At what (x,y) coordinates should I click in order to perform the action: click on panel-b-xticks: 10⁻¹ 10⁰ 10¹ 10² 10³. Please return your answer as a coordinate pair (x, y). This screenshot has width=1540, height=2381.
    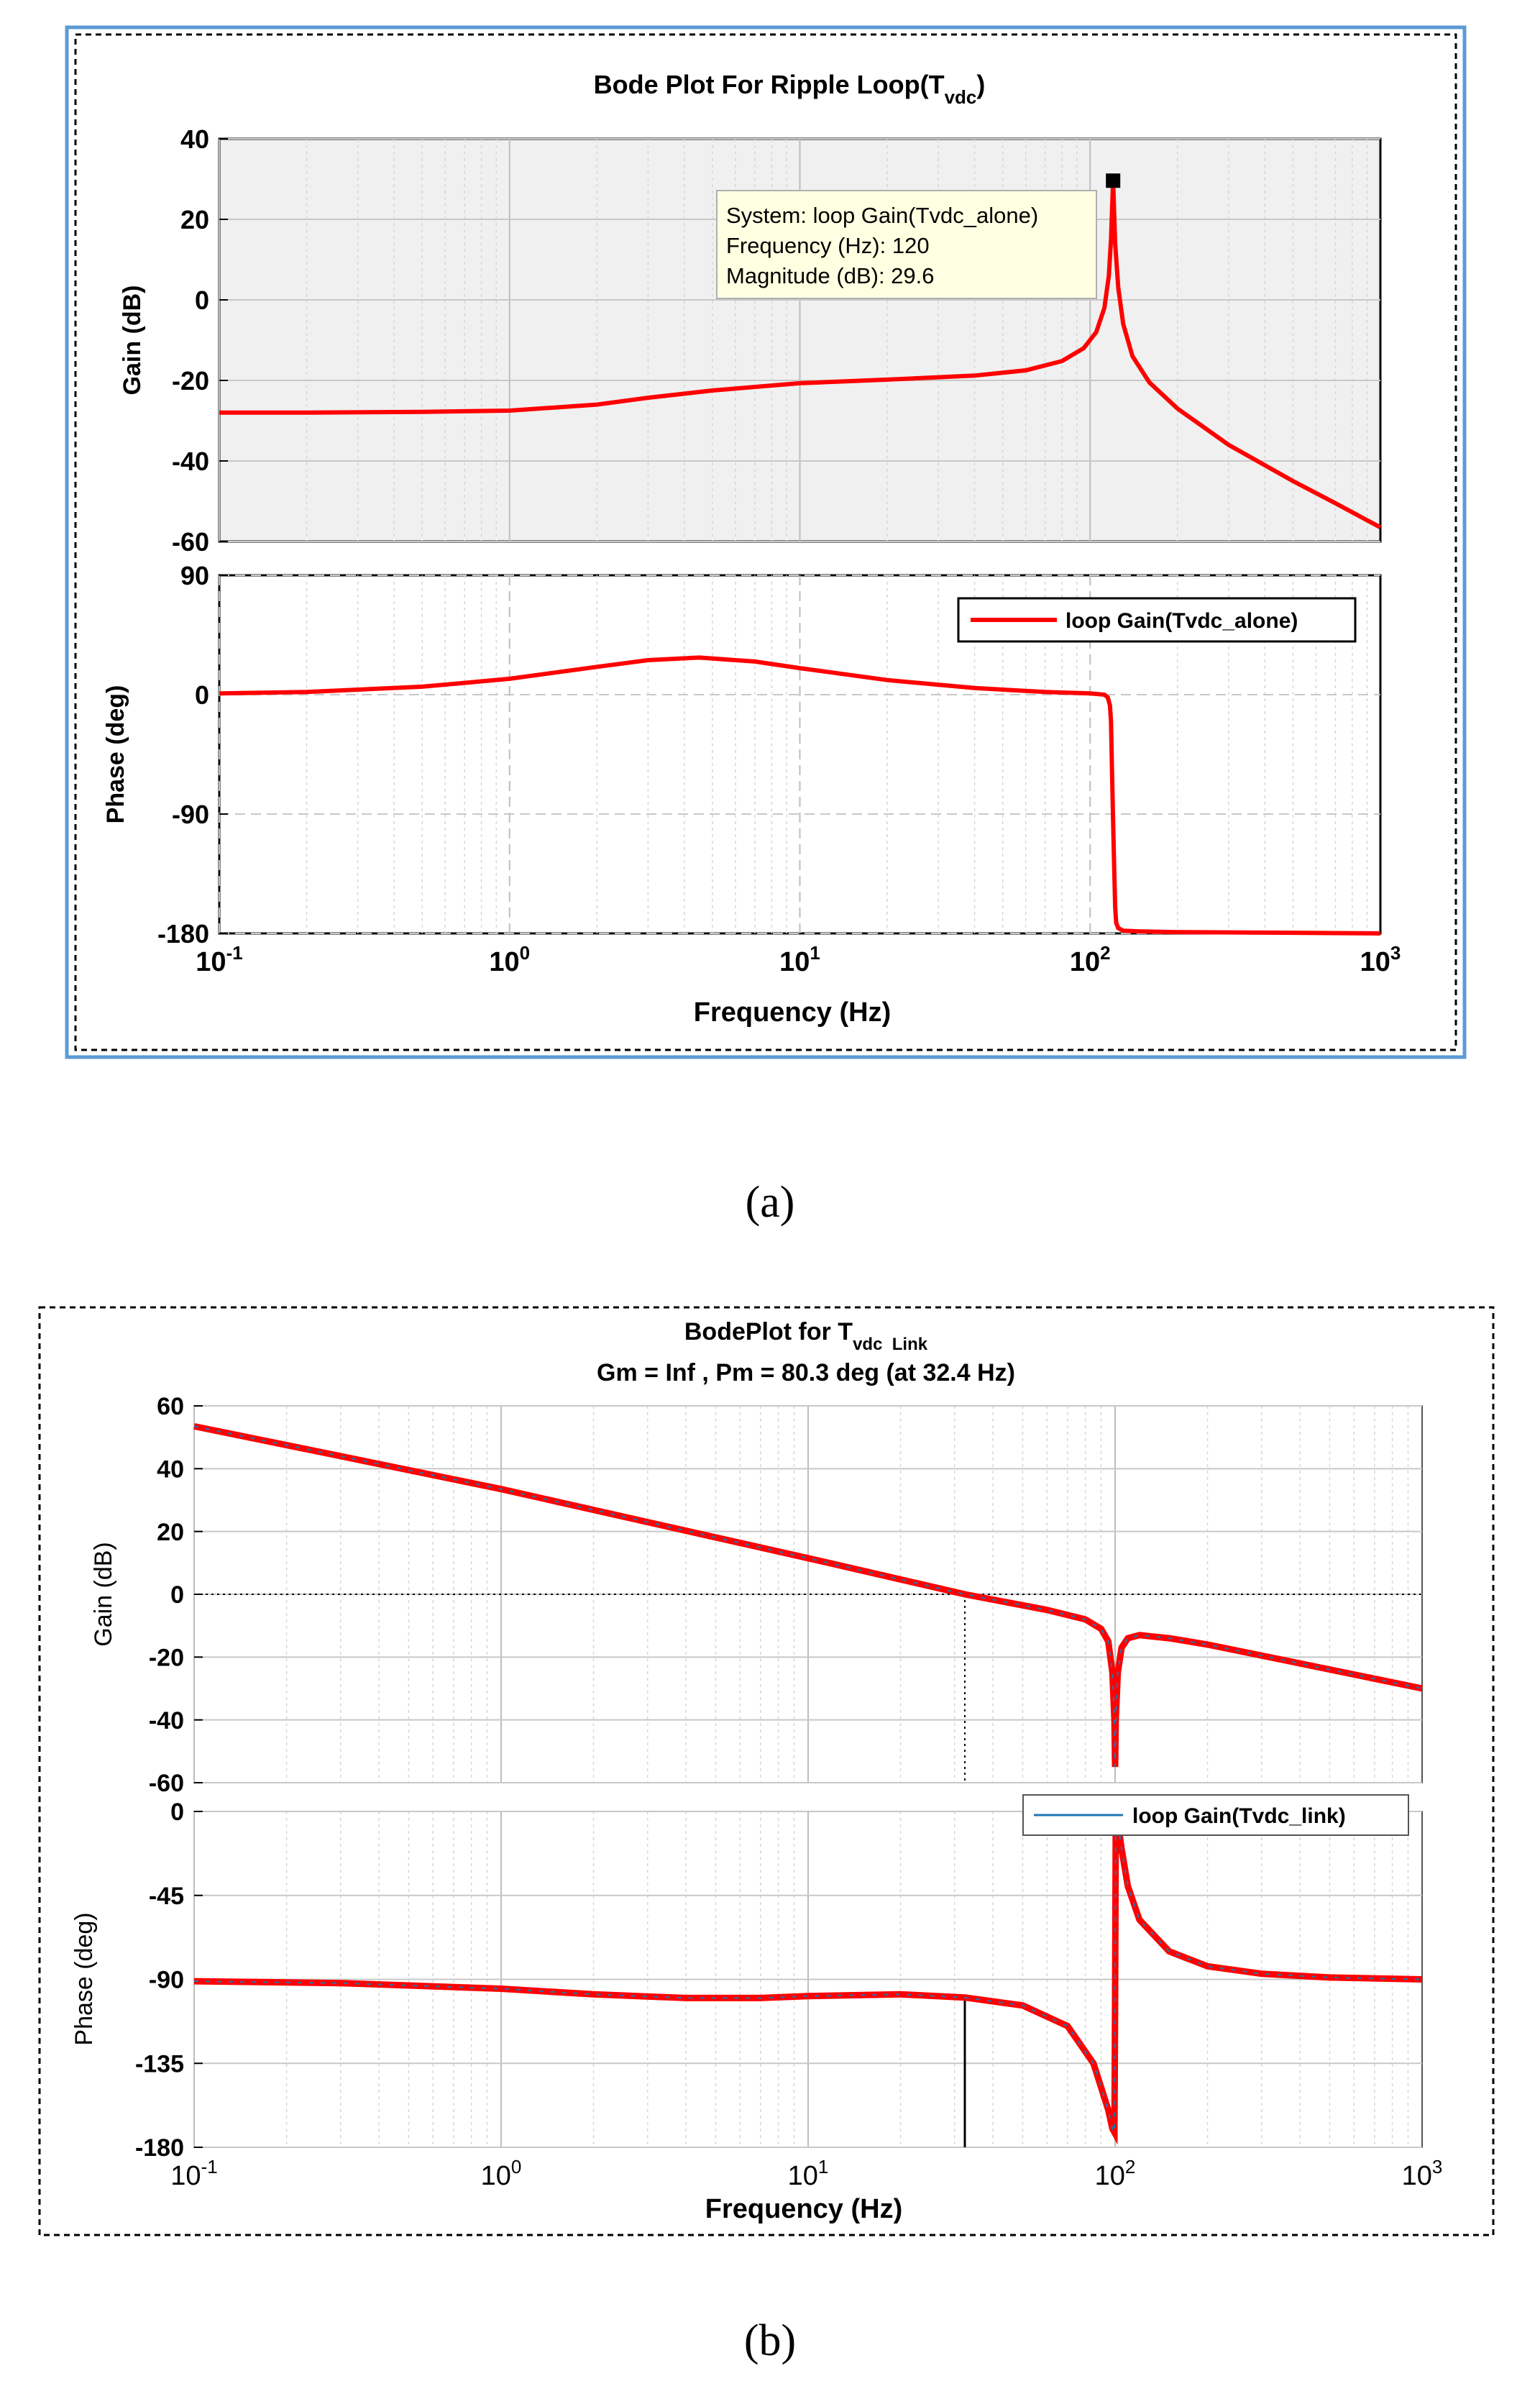
    Looking at the image, I should click on (806, 2173).